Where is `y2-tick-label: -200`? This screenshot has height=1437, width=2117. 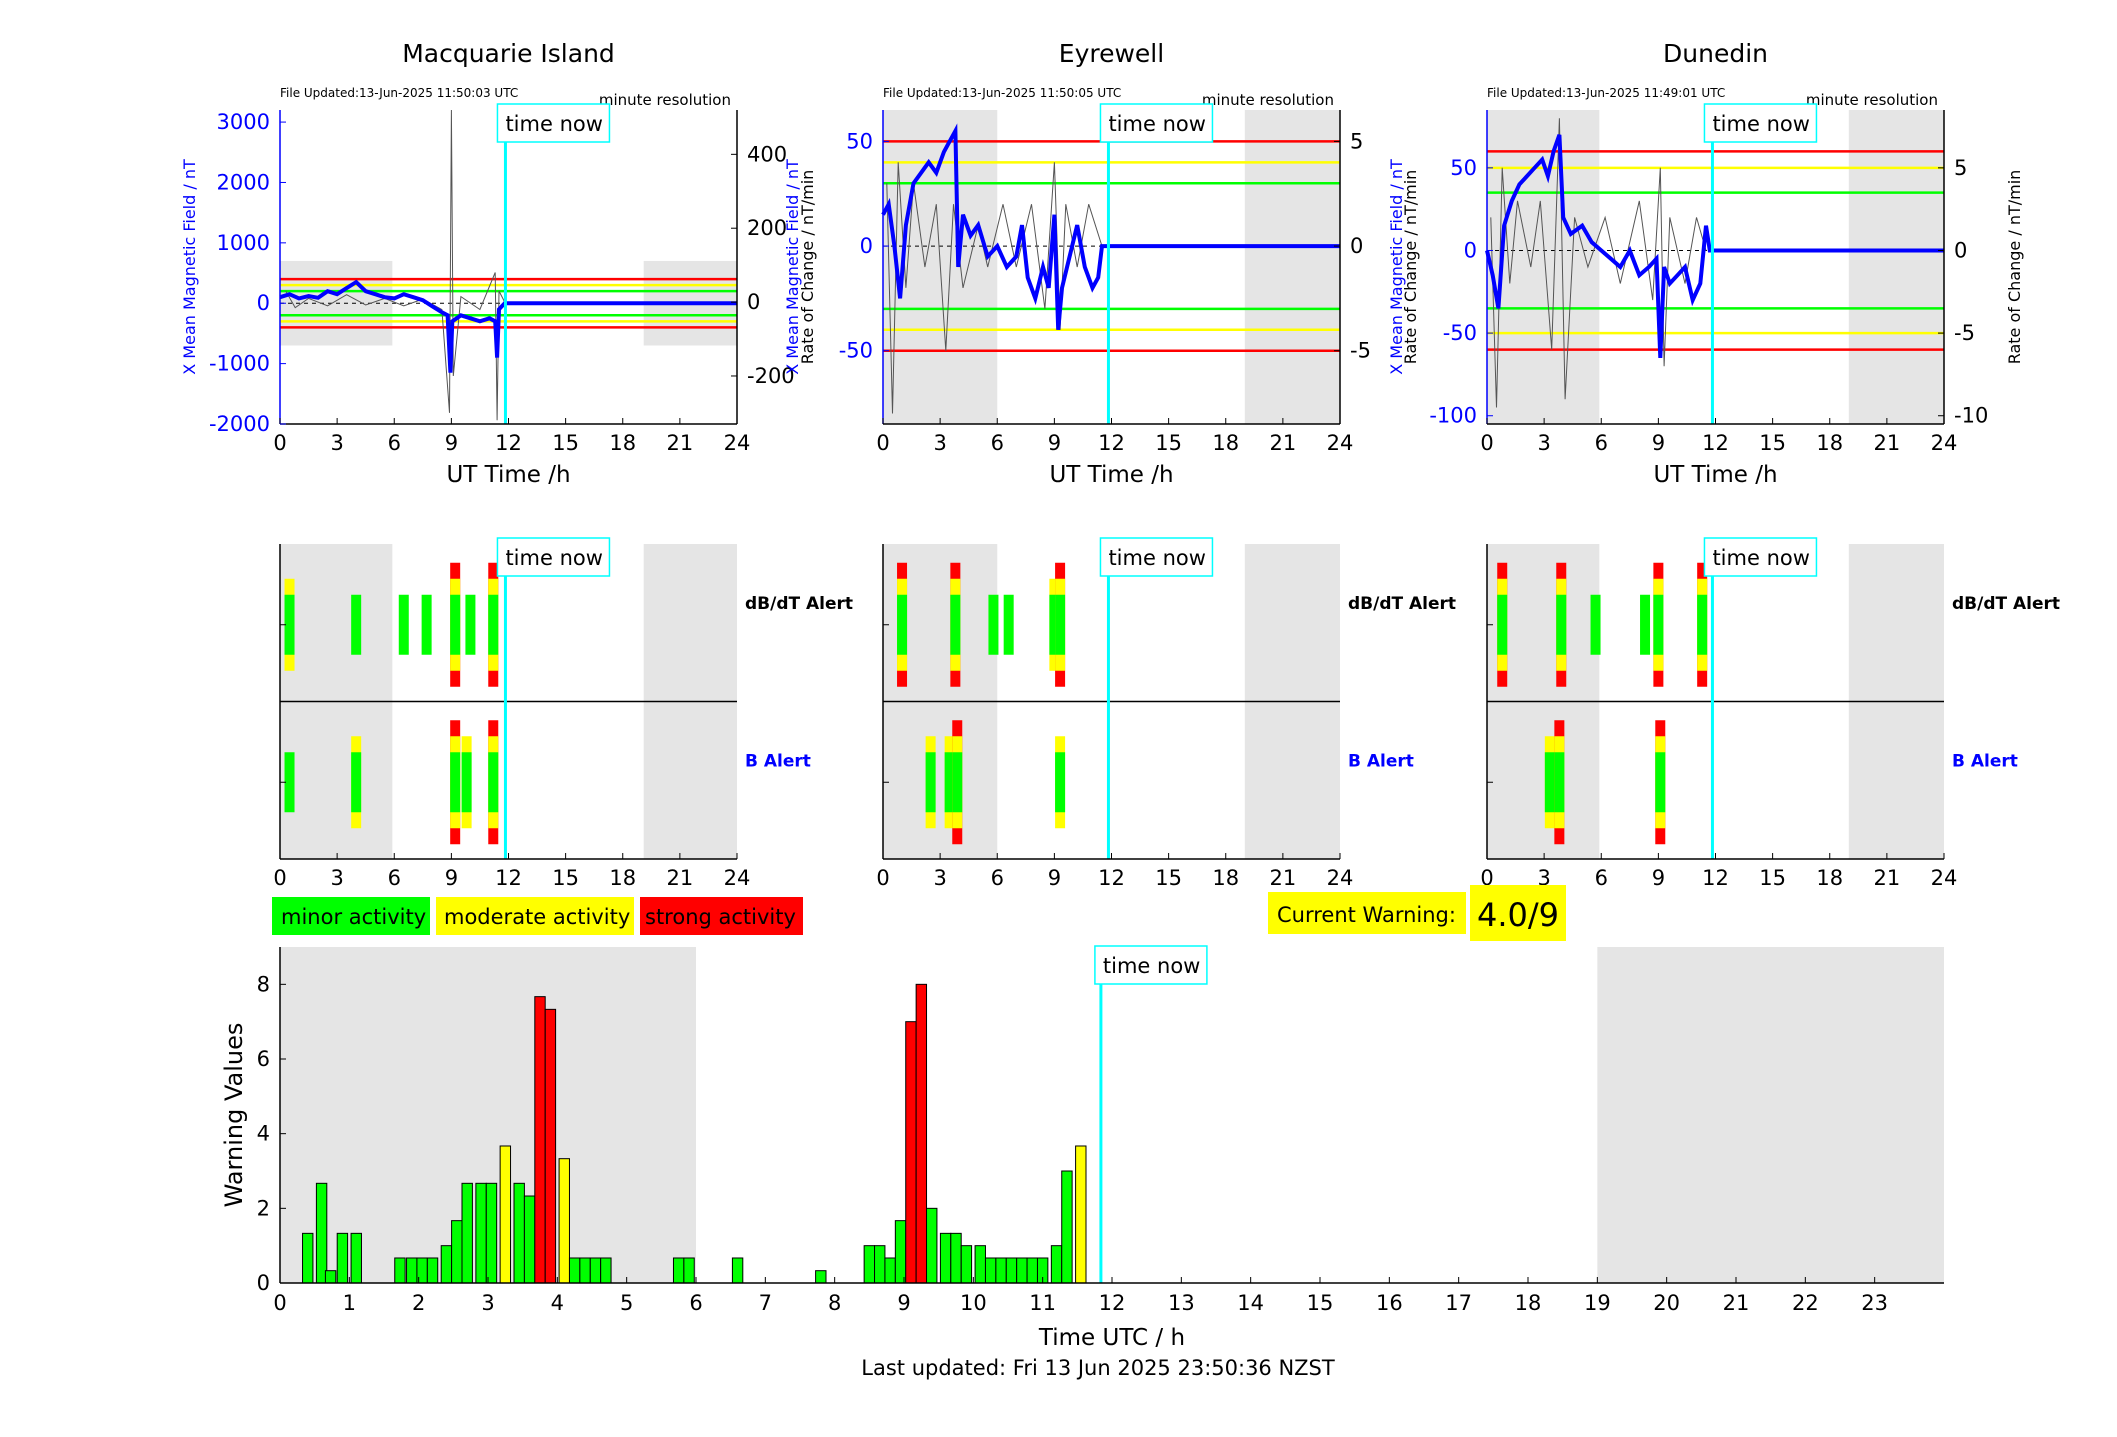 y2-tick-label: -200 is located at coordinates (771, 376).